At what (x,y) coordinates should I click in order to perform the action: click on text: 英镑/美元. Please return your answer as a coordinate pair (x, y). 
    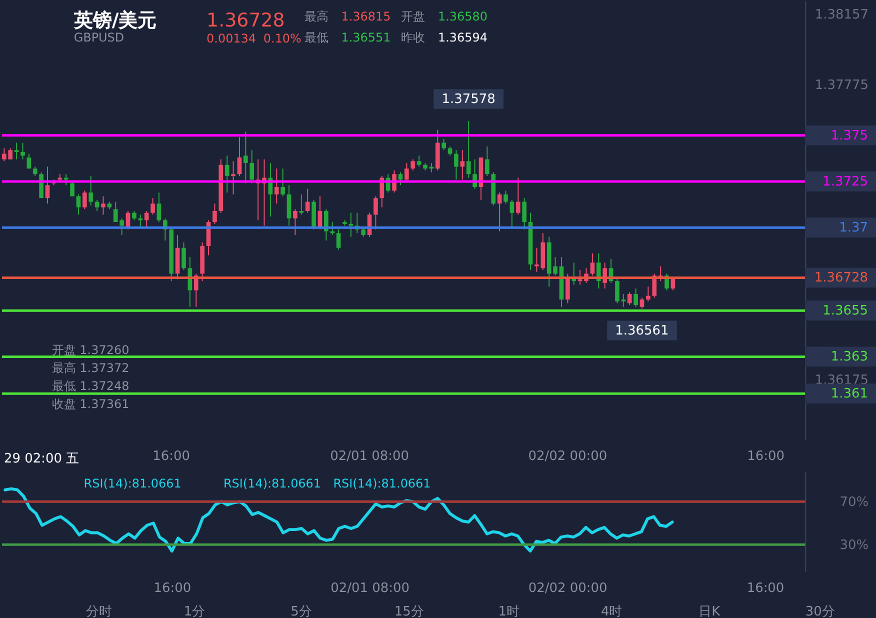
    Looking at the image, I should click on (114, 21).